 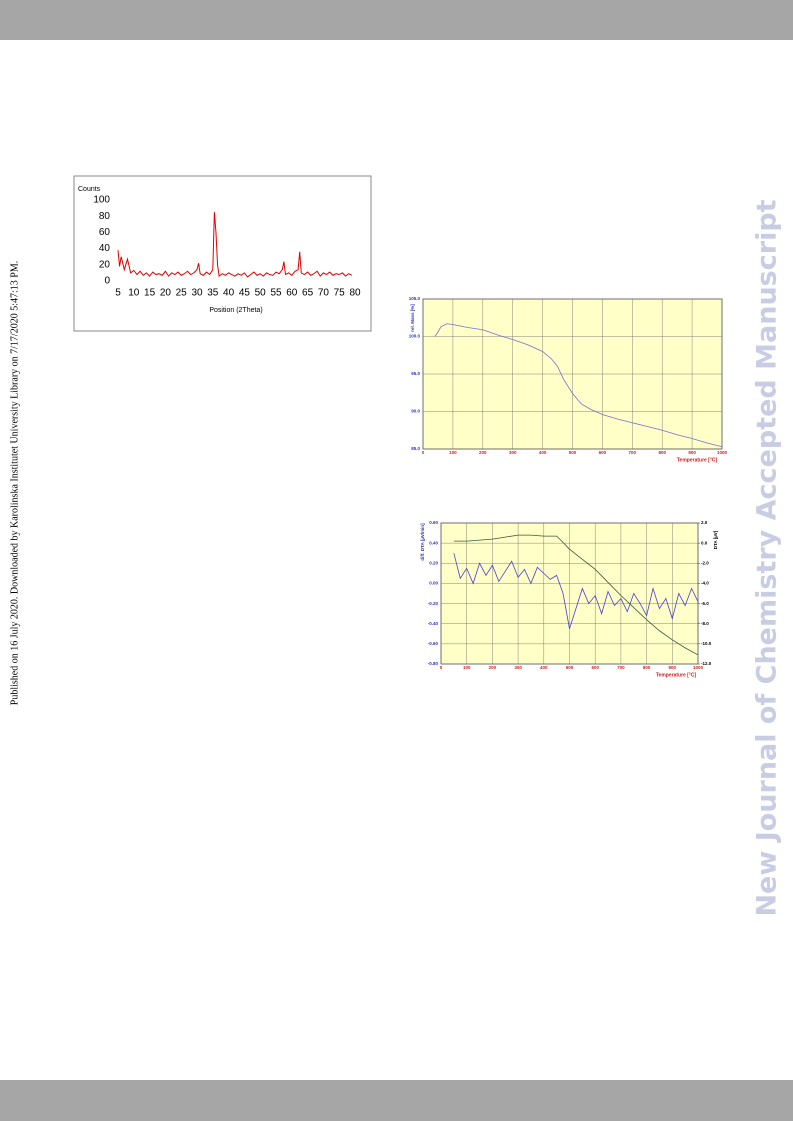 I want to click on y-tick-label: 40, so click(x=105, y=248).